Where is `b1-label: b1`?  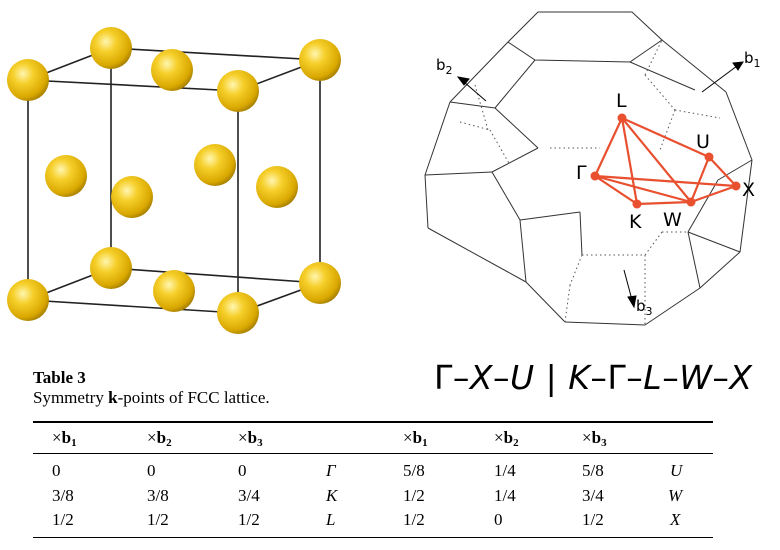
b1-label: b1 is located at coordinates (752, 59).